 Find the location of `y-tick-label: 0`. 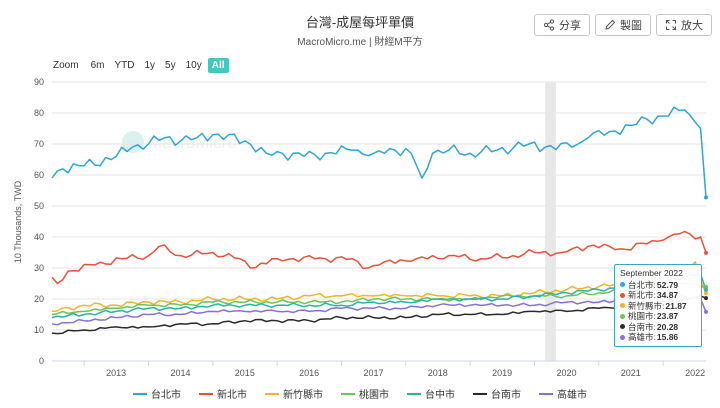

y-tick-label: 0 is located at coordinates (41, 361).